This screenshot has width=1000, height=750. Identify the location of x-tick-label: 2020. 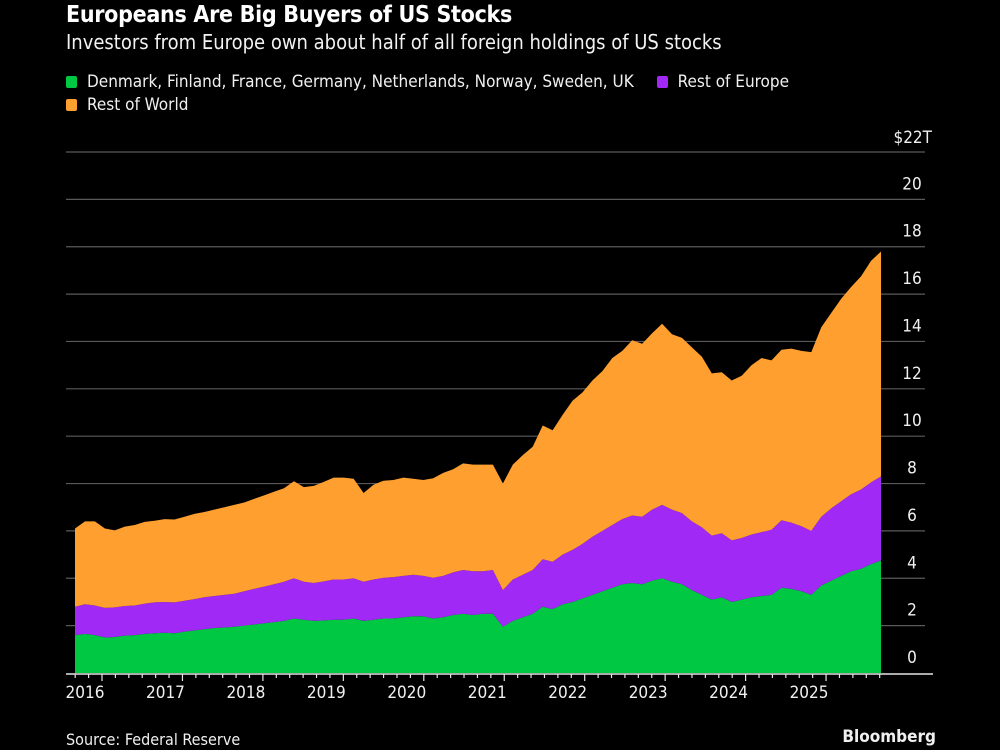
(406, 693).